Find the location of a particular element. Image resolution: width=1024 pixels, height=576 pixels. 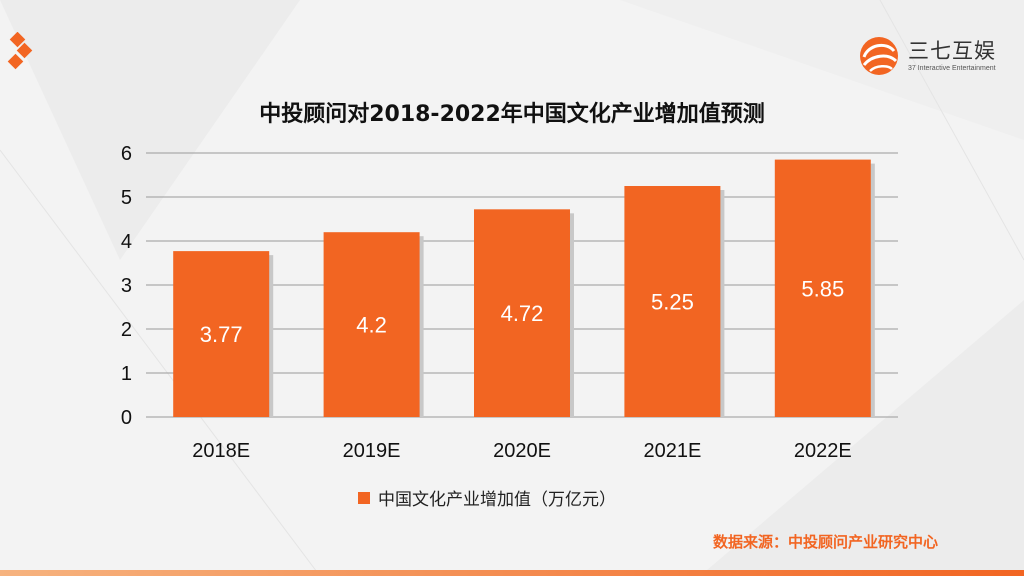

data-label: 3.77 is located at coordinates (221, 334).